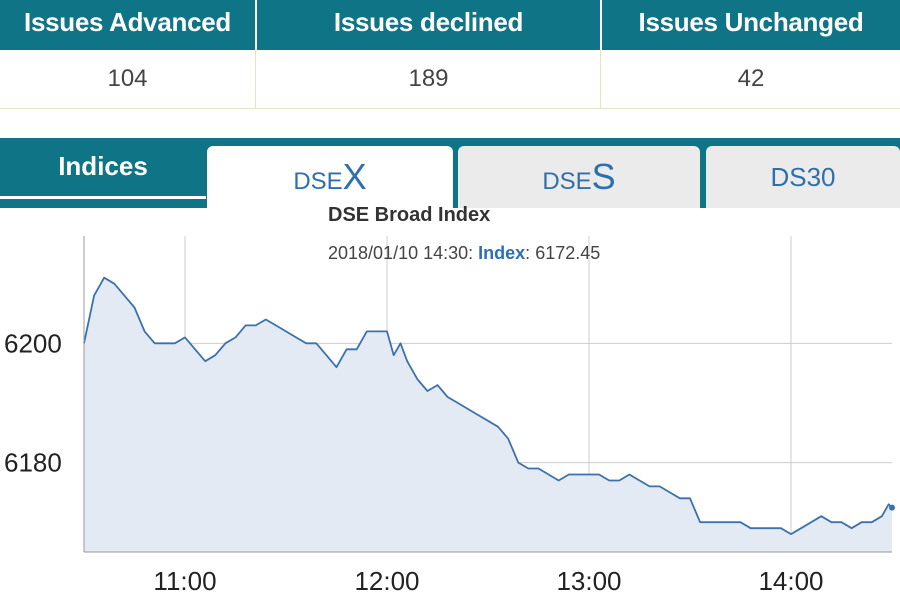 The height and width of the screenshot is (605, 900). What do you see at coordinates (401, 253) in the screenshot?
I see `tooltip-datetime: 2018/01/10 14:30:` at bounding box center [401, 253].